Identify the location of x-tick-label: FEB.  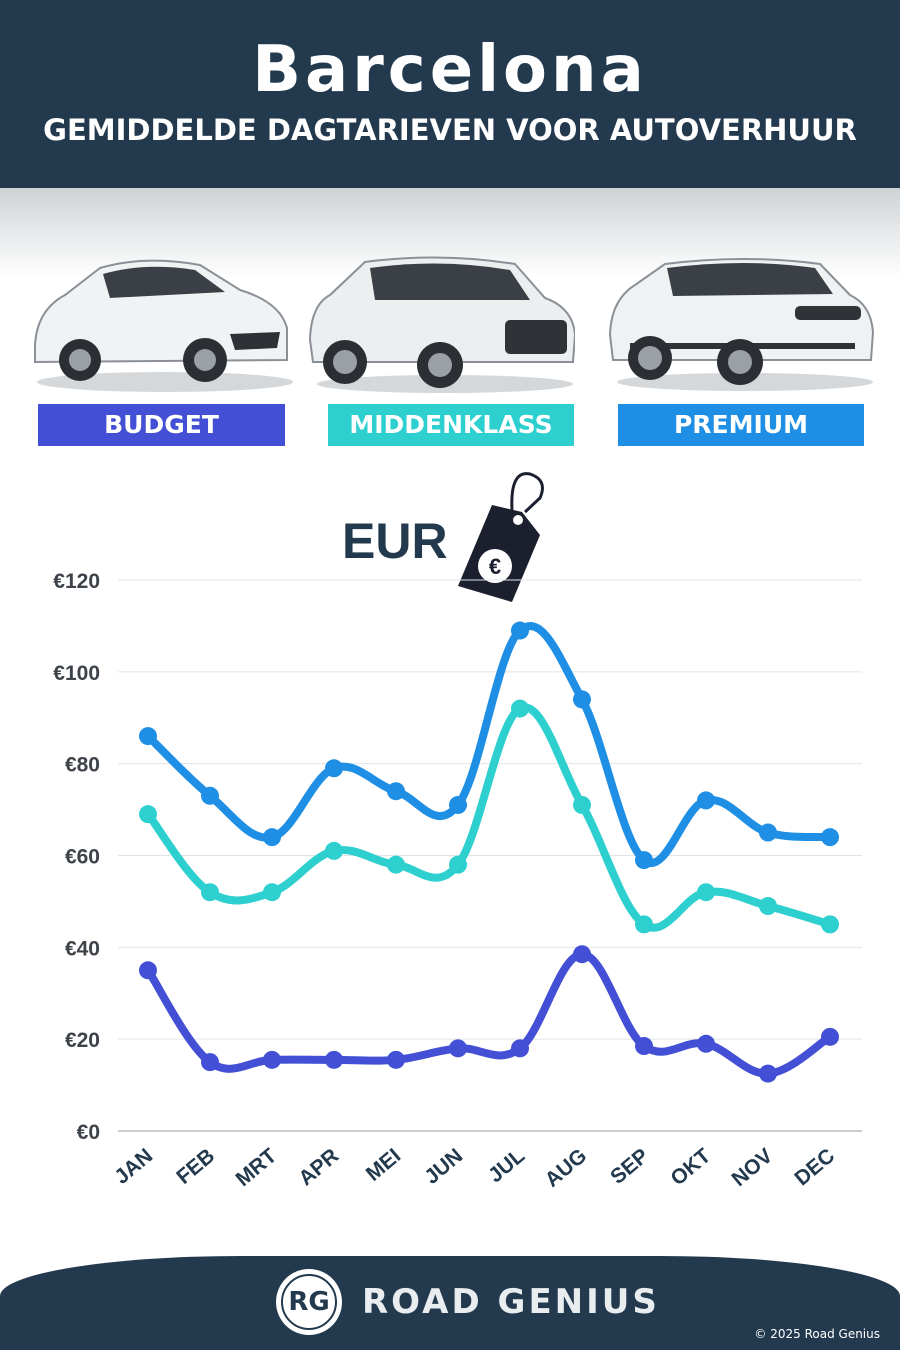
(195, 1166).